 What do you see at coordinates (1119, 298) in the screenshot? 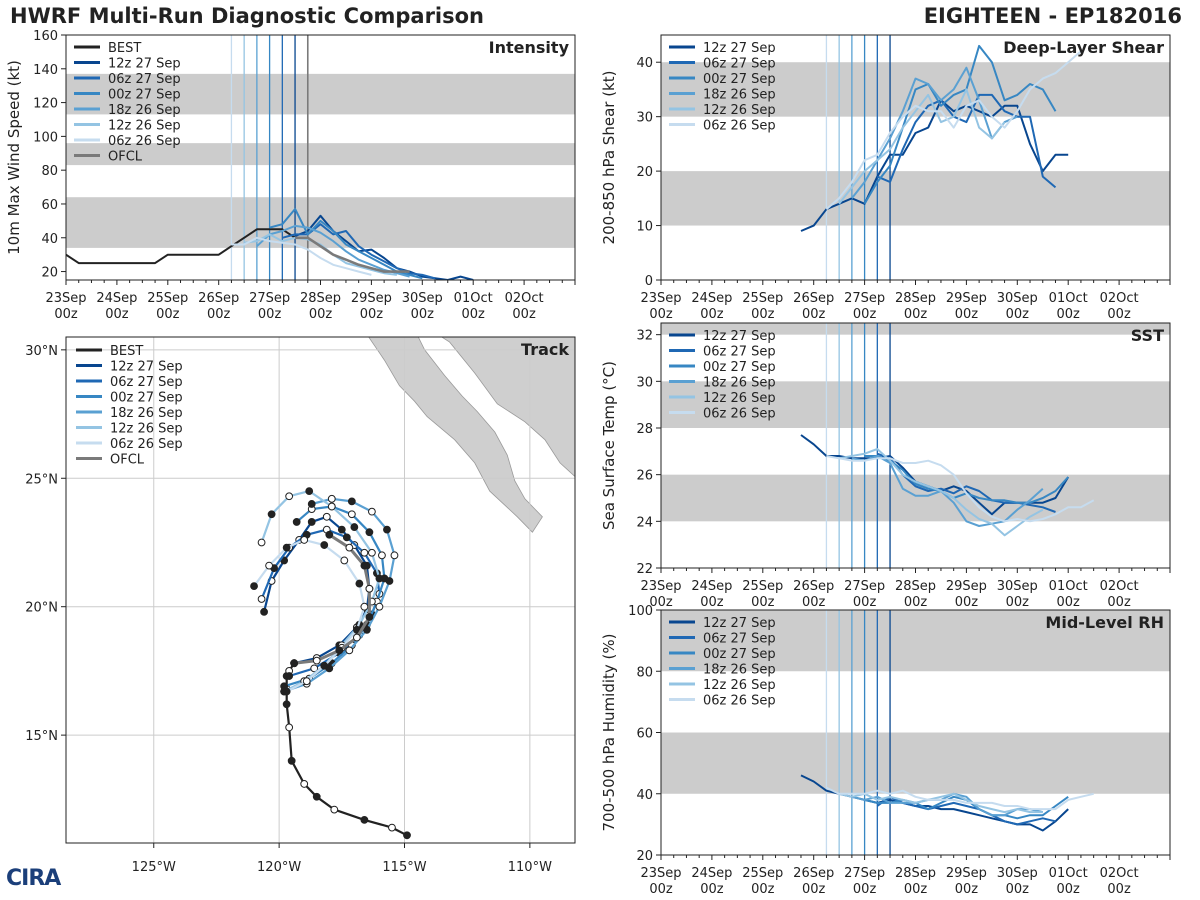
I see `x-tick-label: 02Oct` at bounding box center [1119, 298].